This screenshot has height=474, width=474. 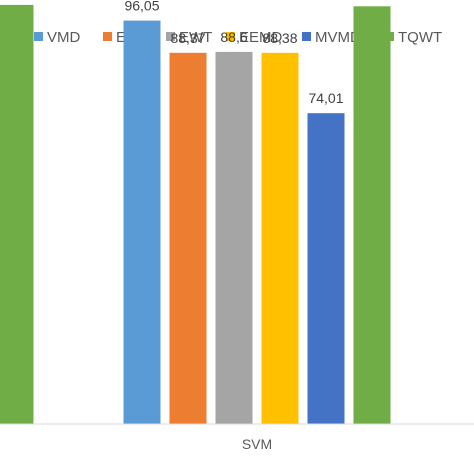 I want to click on legend-item-mvmd: MVMD, so click(x=331, y=37).